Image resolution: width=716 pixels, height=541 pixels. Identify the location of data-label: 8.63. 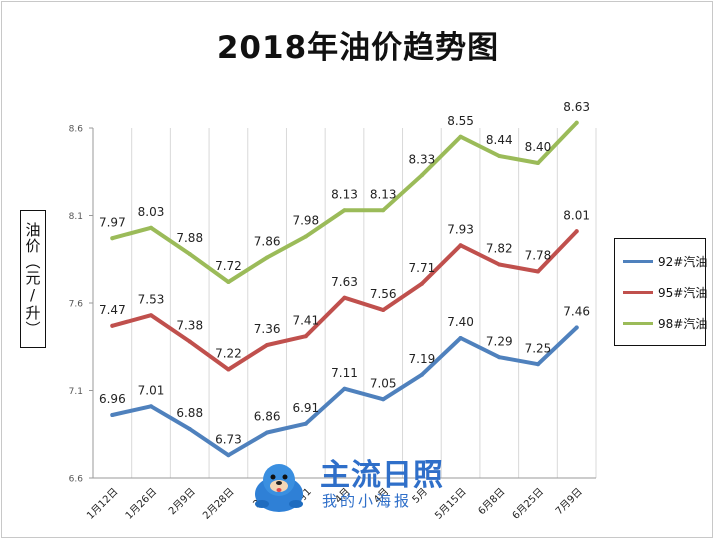
(576, 107).